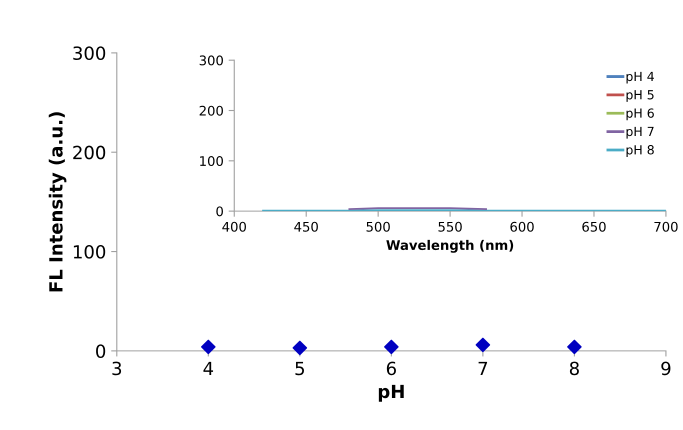 The width and height of the screenshot is (683, 430). I want to click on y-axis-title: FL Intensity (a.u.), so click(57, 202).